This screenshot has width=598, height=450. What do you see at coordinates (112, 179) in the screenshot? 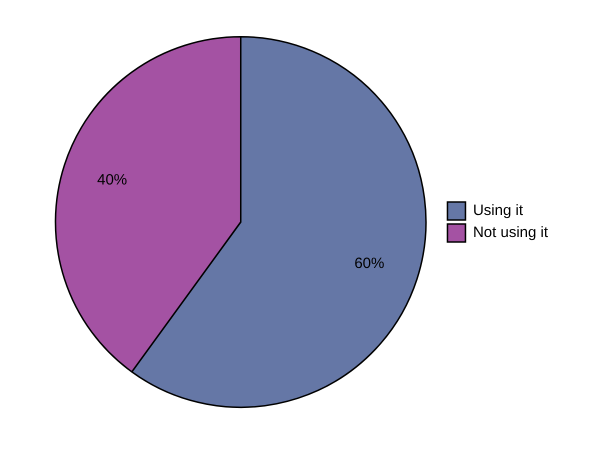
I see `data-label: 40%` at bounding box center [112, 179].